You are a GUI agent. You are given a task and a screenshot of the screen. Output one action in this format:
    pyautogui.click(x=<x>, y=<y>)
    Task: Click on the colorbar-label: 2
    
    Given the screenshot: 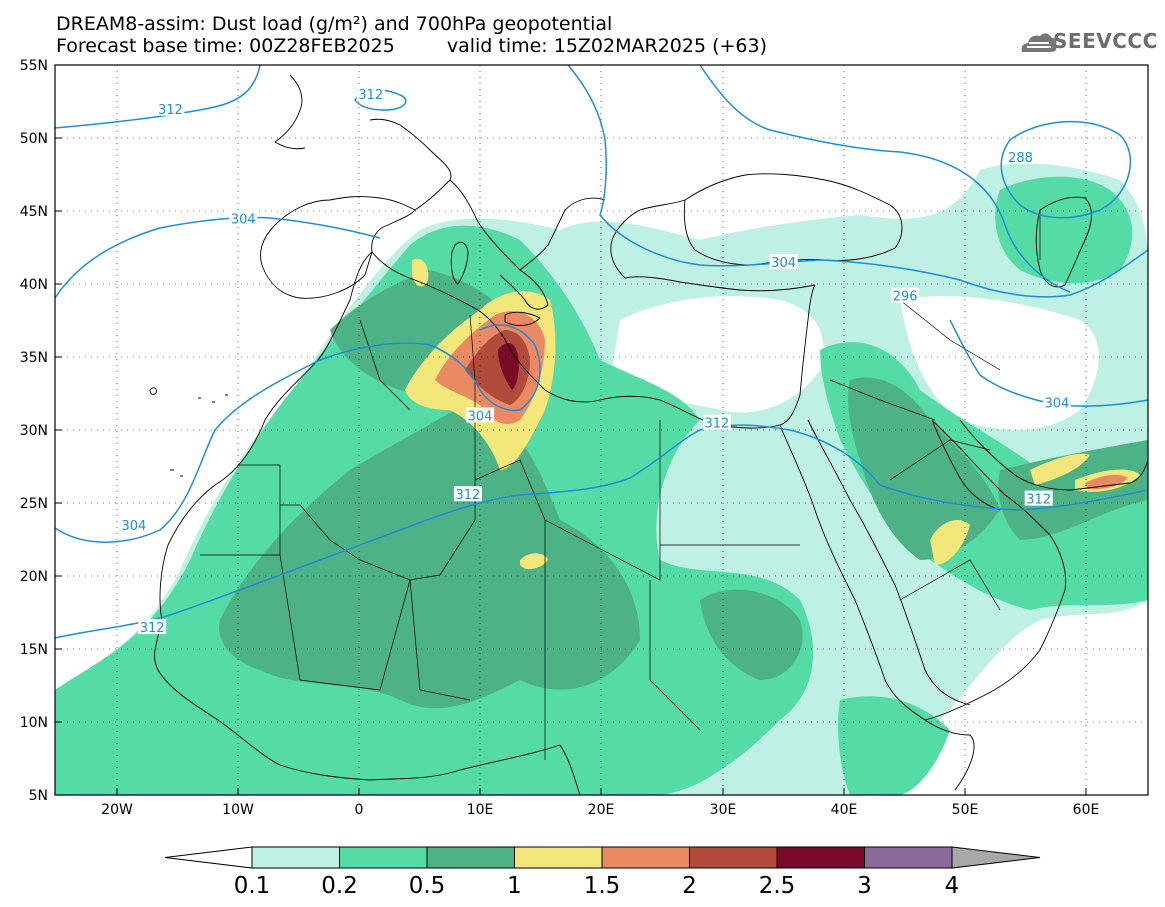 What is the action you would take?
    pyautogui.click(x=689, y=886)
    